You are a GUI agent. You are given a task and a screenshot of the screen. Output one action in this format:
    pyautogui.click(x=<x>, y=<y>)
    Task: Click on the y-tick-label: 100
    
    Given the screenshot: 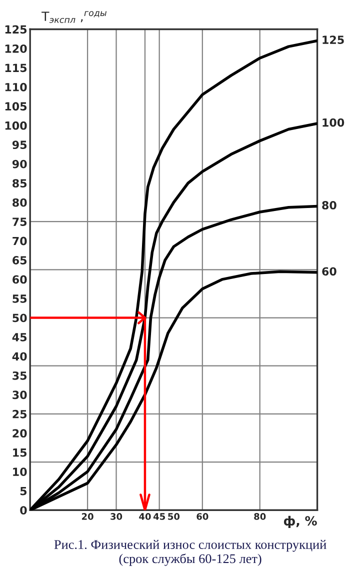 What is the action you would take?
    pyautogui.click(x=16, y=125)
    